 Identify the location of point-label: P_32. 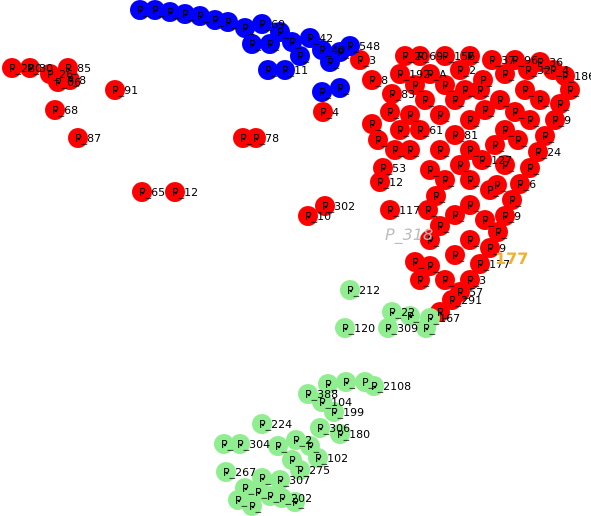
(538, 70).